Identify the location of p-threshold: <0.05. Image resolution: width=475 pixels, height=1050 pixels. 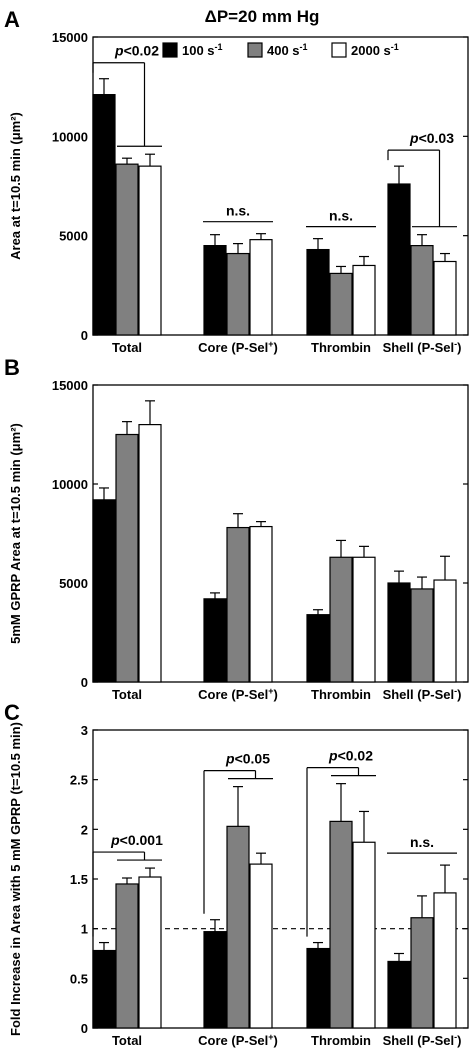
(253, 759).